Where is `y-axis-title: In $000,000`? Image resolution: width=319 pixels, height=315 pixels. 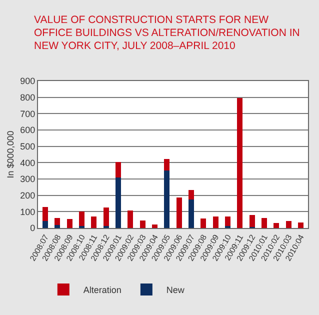 y-axis-title: In $000,000 is located at coordinates (11, 154).